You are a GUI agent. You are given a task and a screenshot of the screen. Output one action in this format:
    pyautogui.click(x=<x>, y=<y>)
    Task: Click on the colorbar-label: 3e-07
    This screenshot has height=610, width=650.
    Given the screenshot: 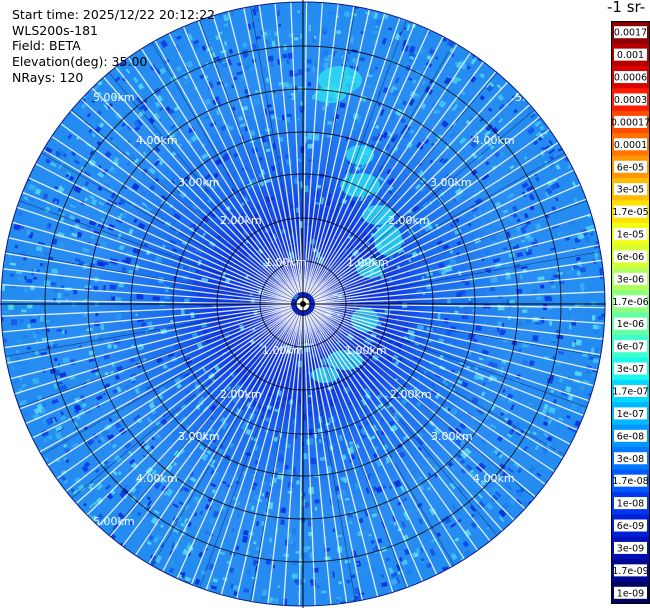 What is the action you would take?
    pyautogui.click(x=630, y=369)
    